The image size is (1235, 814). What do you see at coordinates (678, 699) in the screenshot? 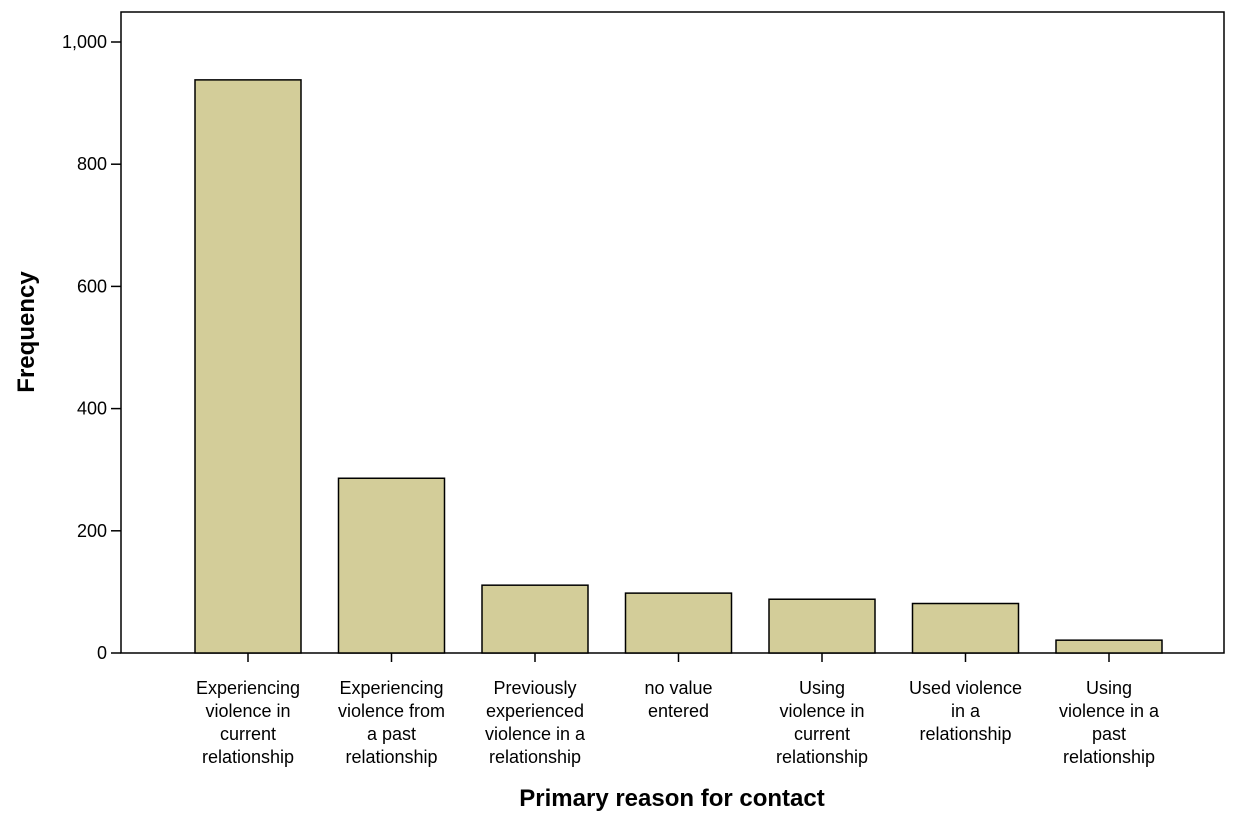
I see `x-category-label: no value entered` at bounding box center [678, 699].